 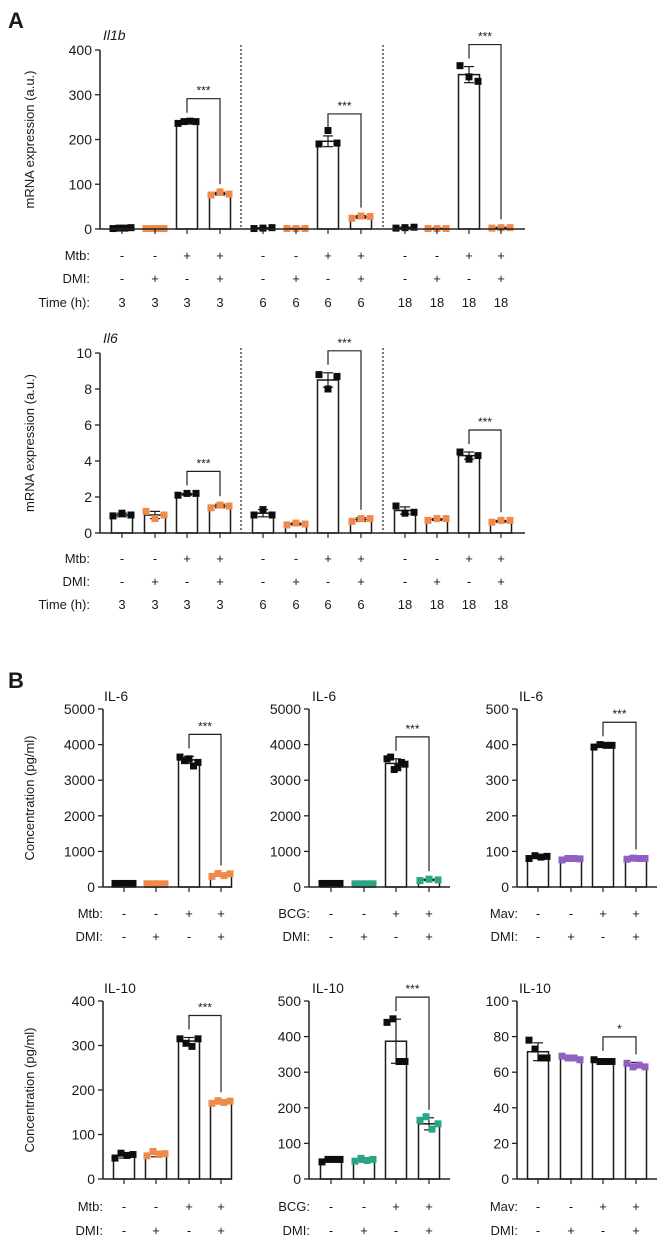 What do you see at coordinates (84, 353) in the screenshot?
I see `y-tick-label: 10` at bounding box center [84, 353].